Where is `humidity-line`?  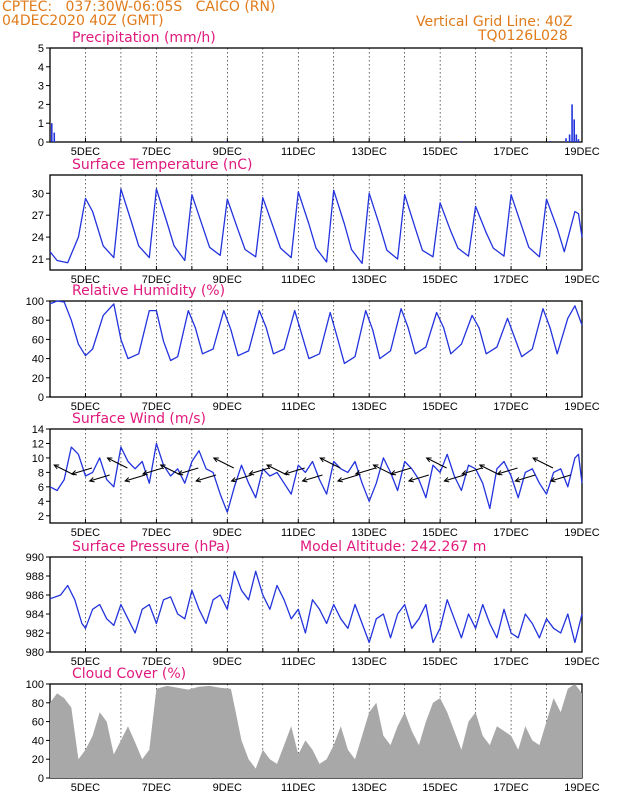
humidity-line is located at coordinates (316, 332).